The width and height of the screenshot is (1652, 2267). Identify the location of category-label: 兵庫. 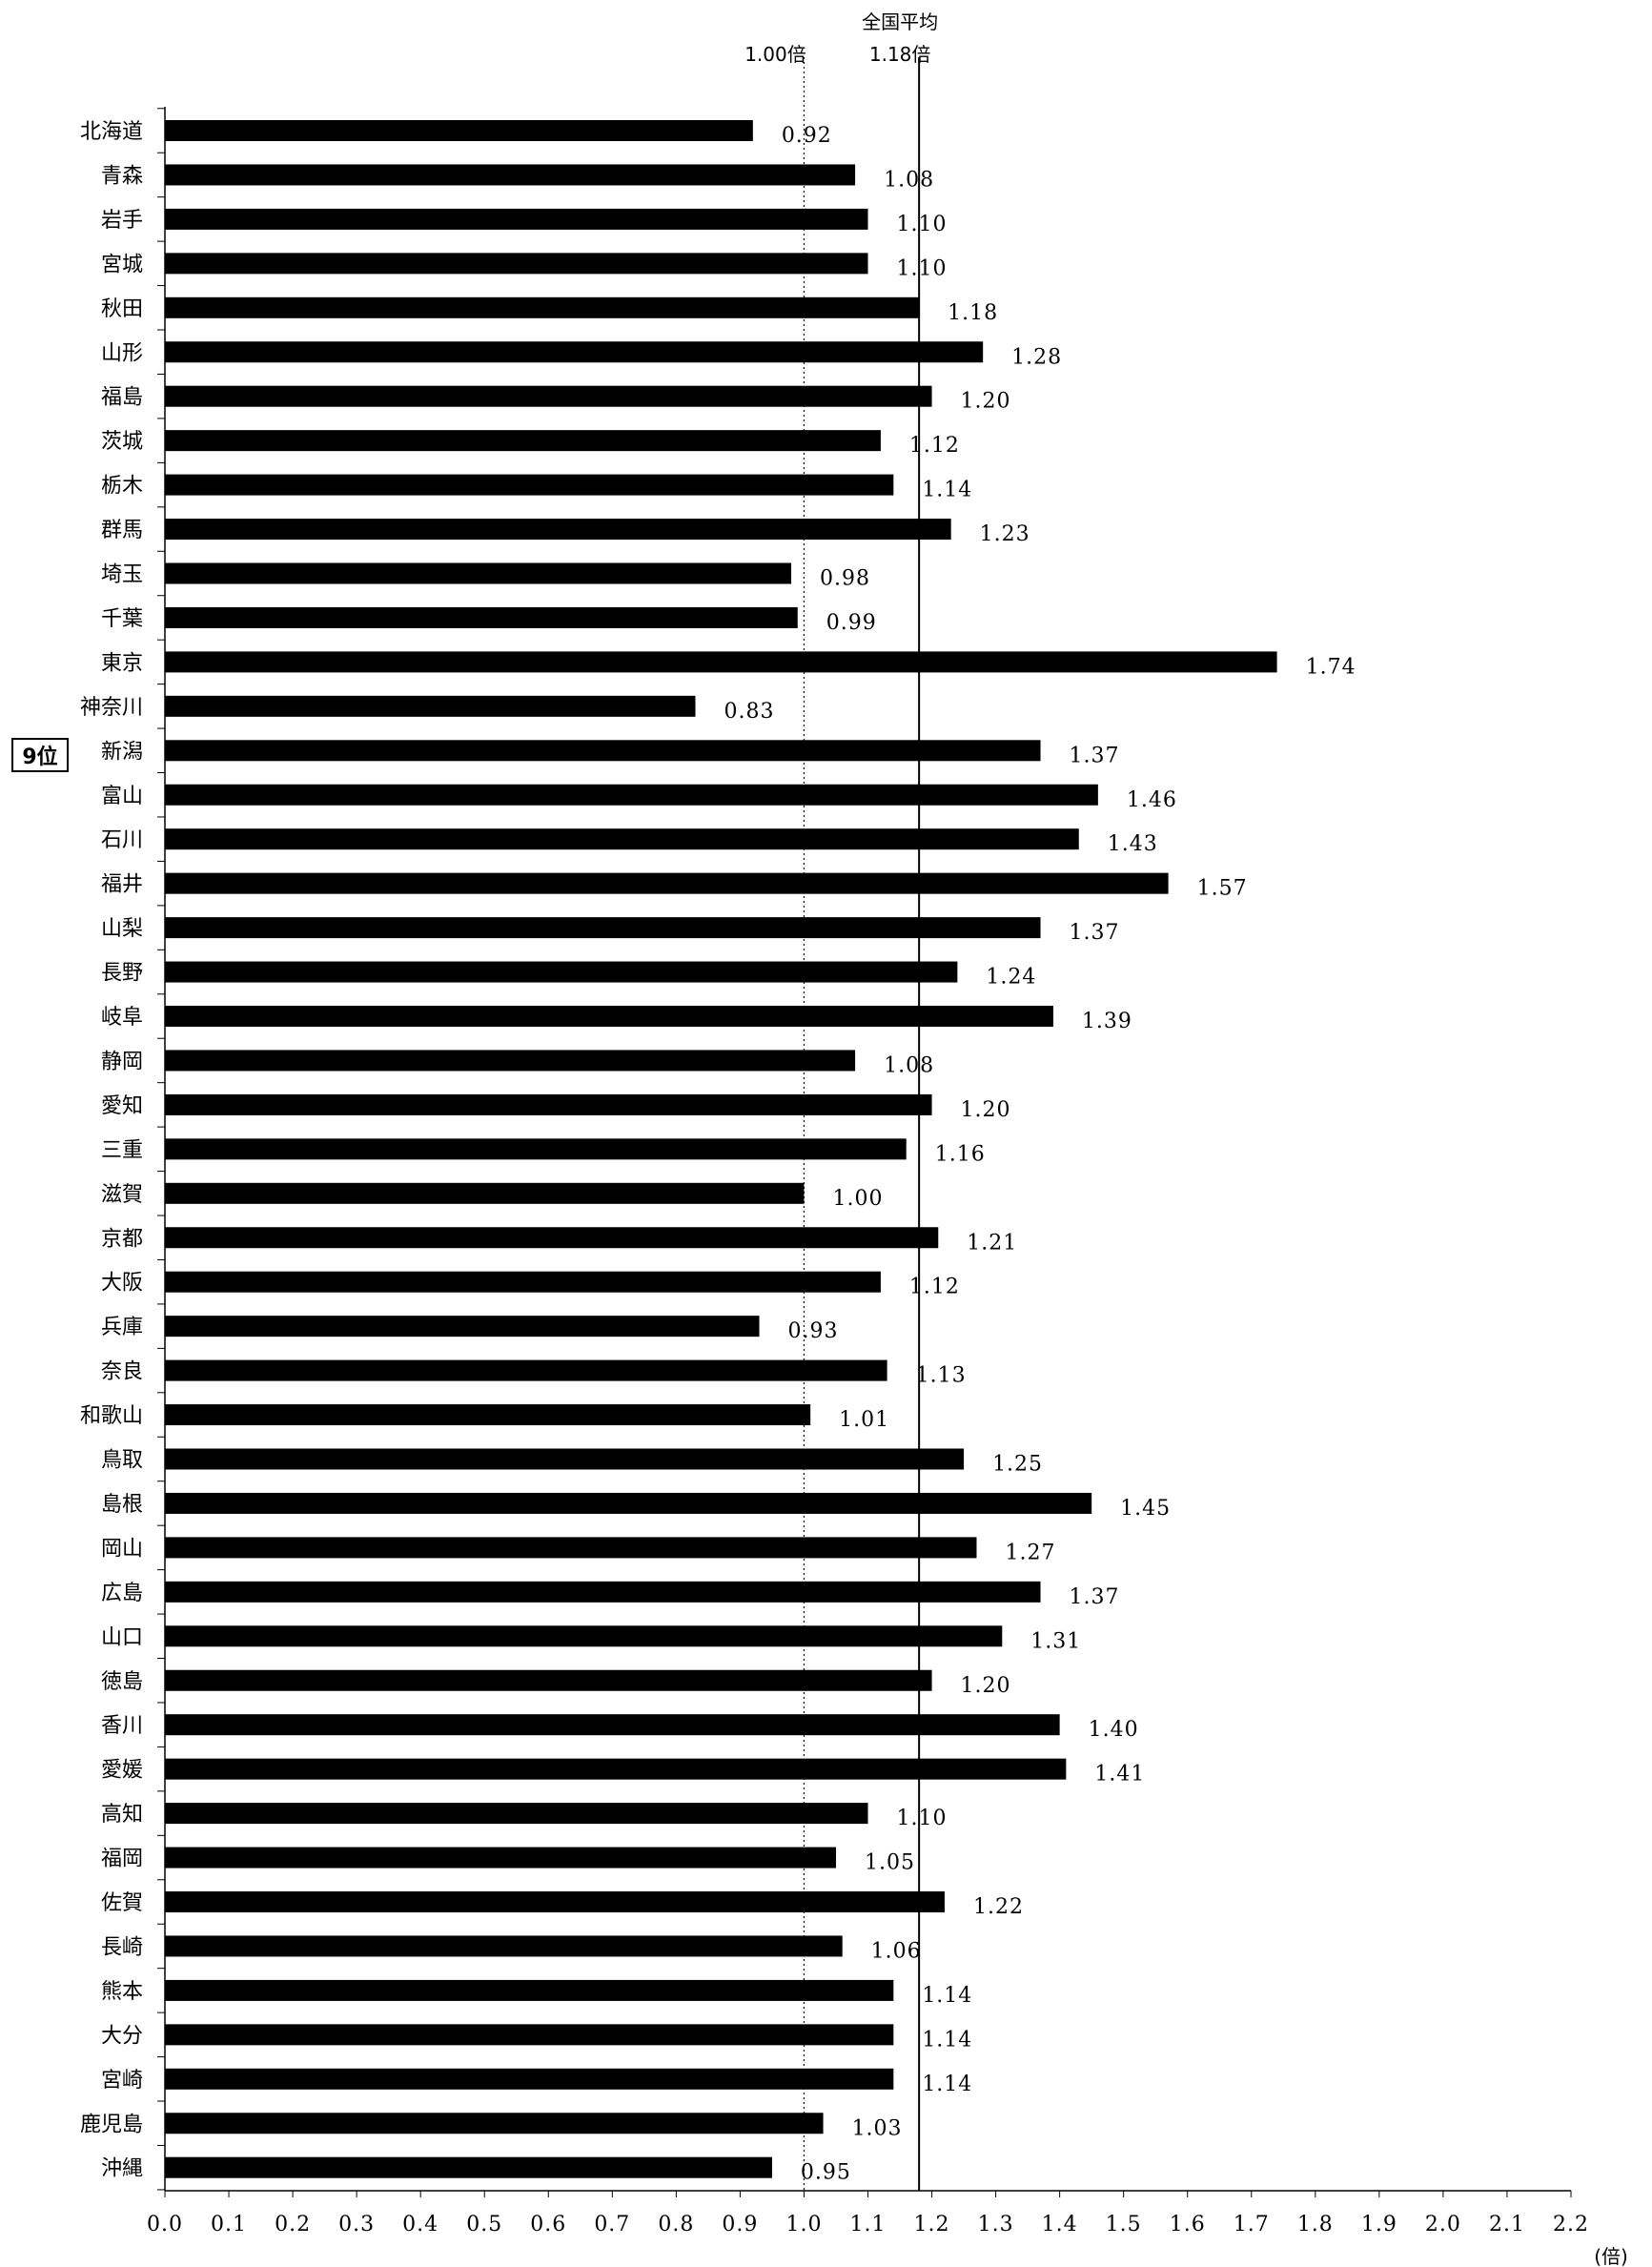
(122, 1327).